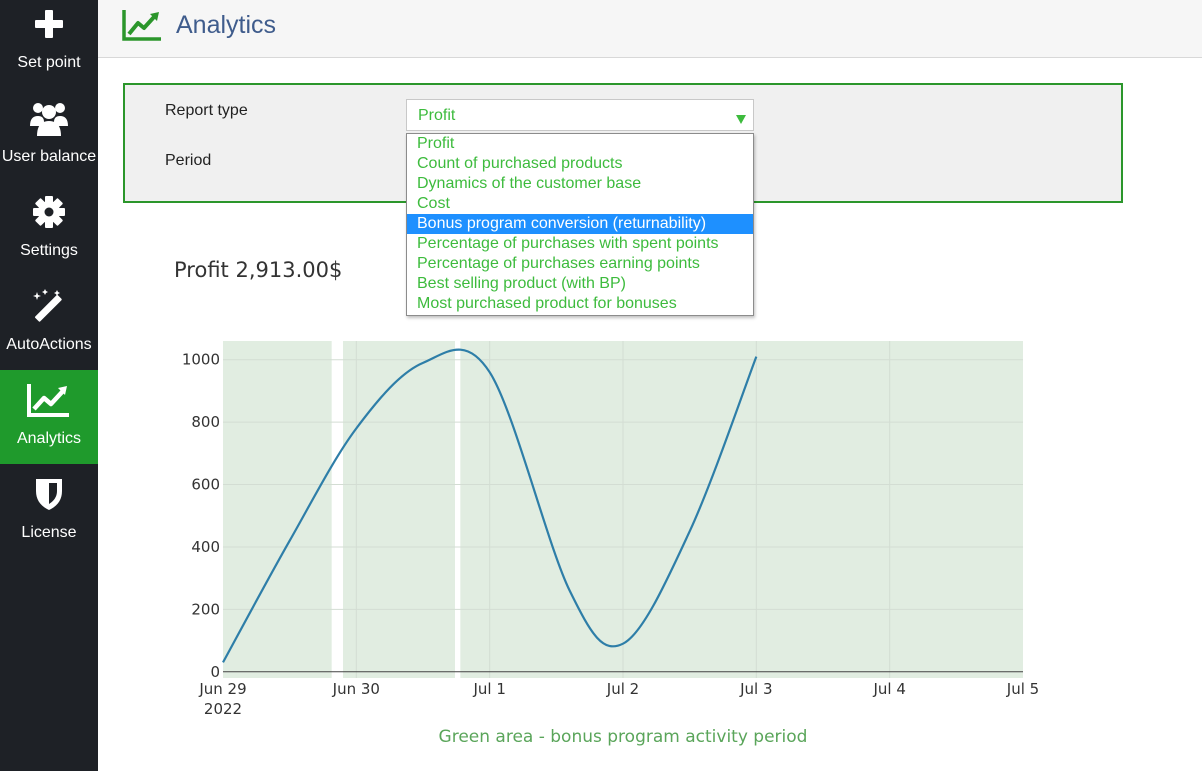 The height and width of the screenshot is (771, 1202). Describe the element at coordinates (205, 422) in the screenshot. I see `y-tick-label: 800` at that location.